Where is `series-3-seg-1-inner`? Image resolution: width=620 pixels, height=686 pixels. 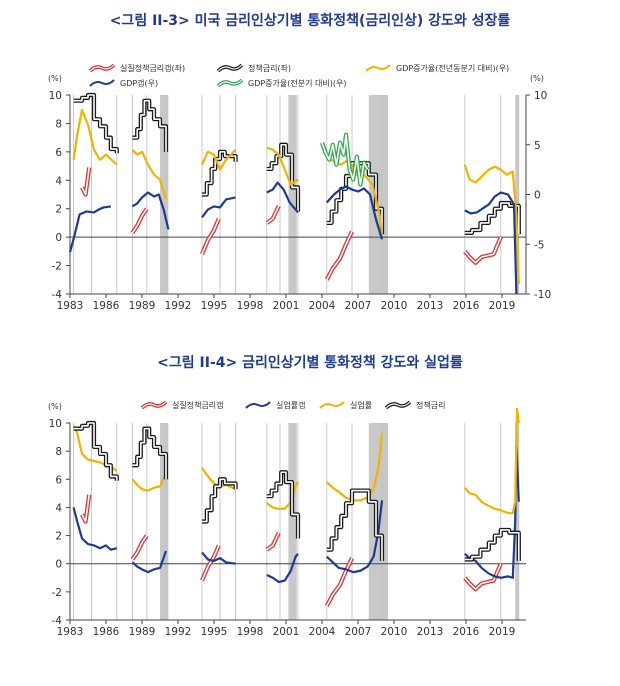 series-3-seg-1-inner is located at coordinates (149, 453).